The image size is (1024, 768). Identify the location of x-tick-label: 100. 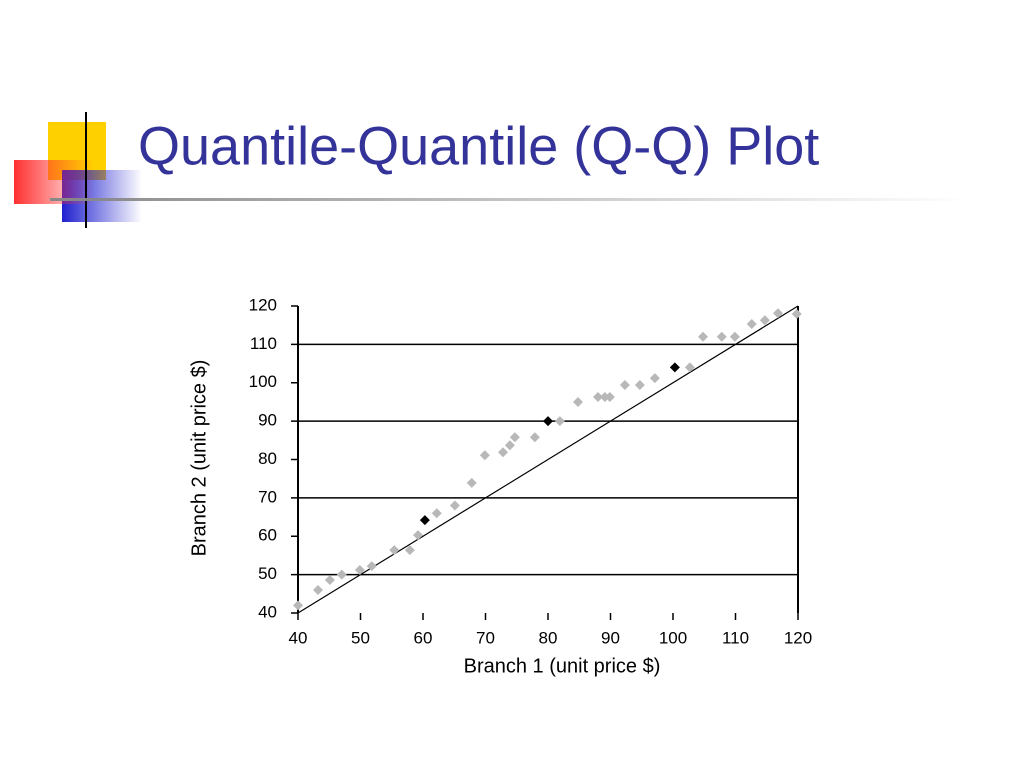
(673, 637).